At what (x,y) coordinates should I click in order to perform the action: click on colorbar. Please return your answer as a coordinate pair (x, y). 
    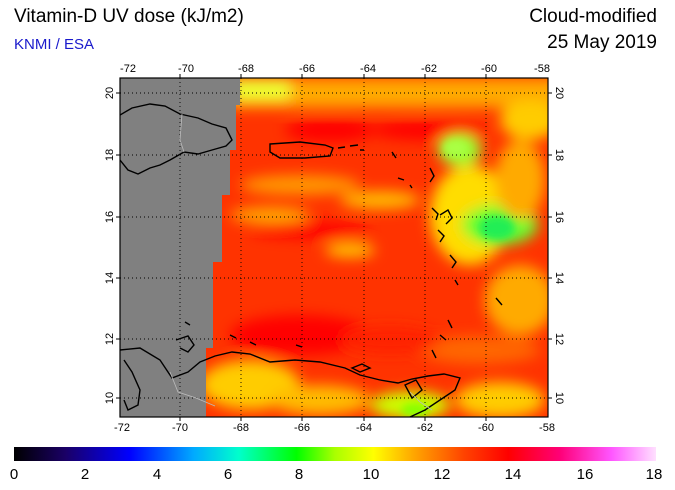
    Looking at the image, I should click on (335, 454).